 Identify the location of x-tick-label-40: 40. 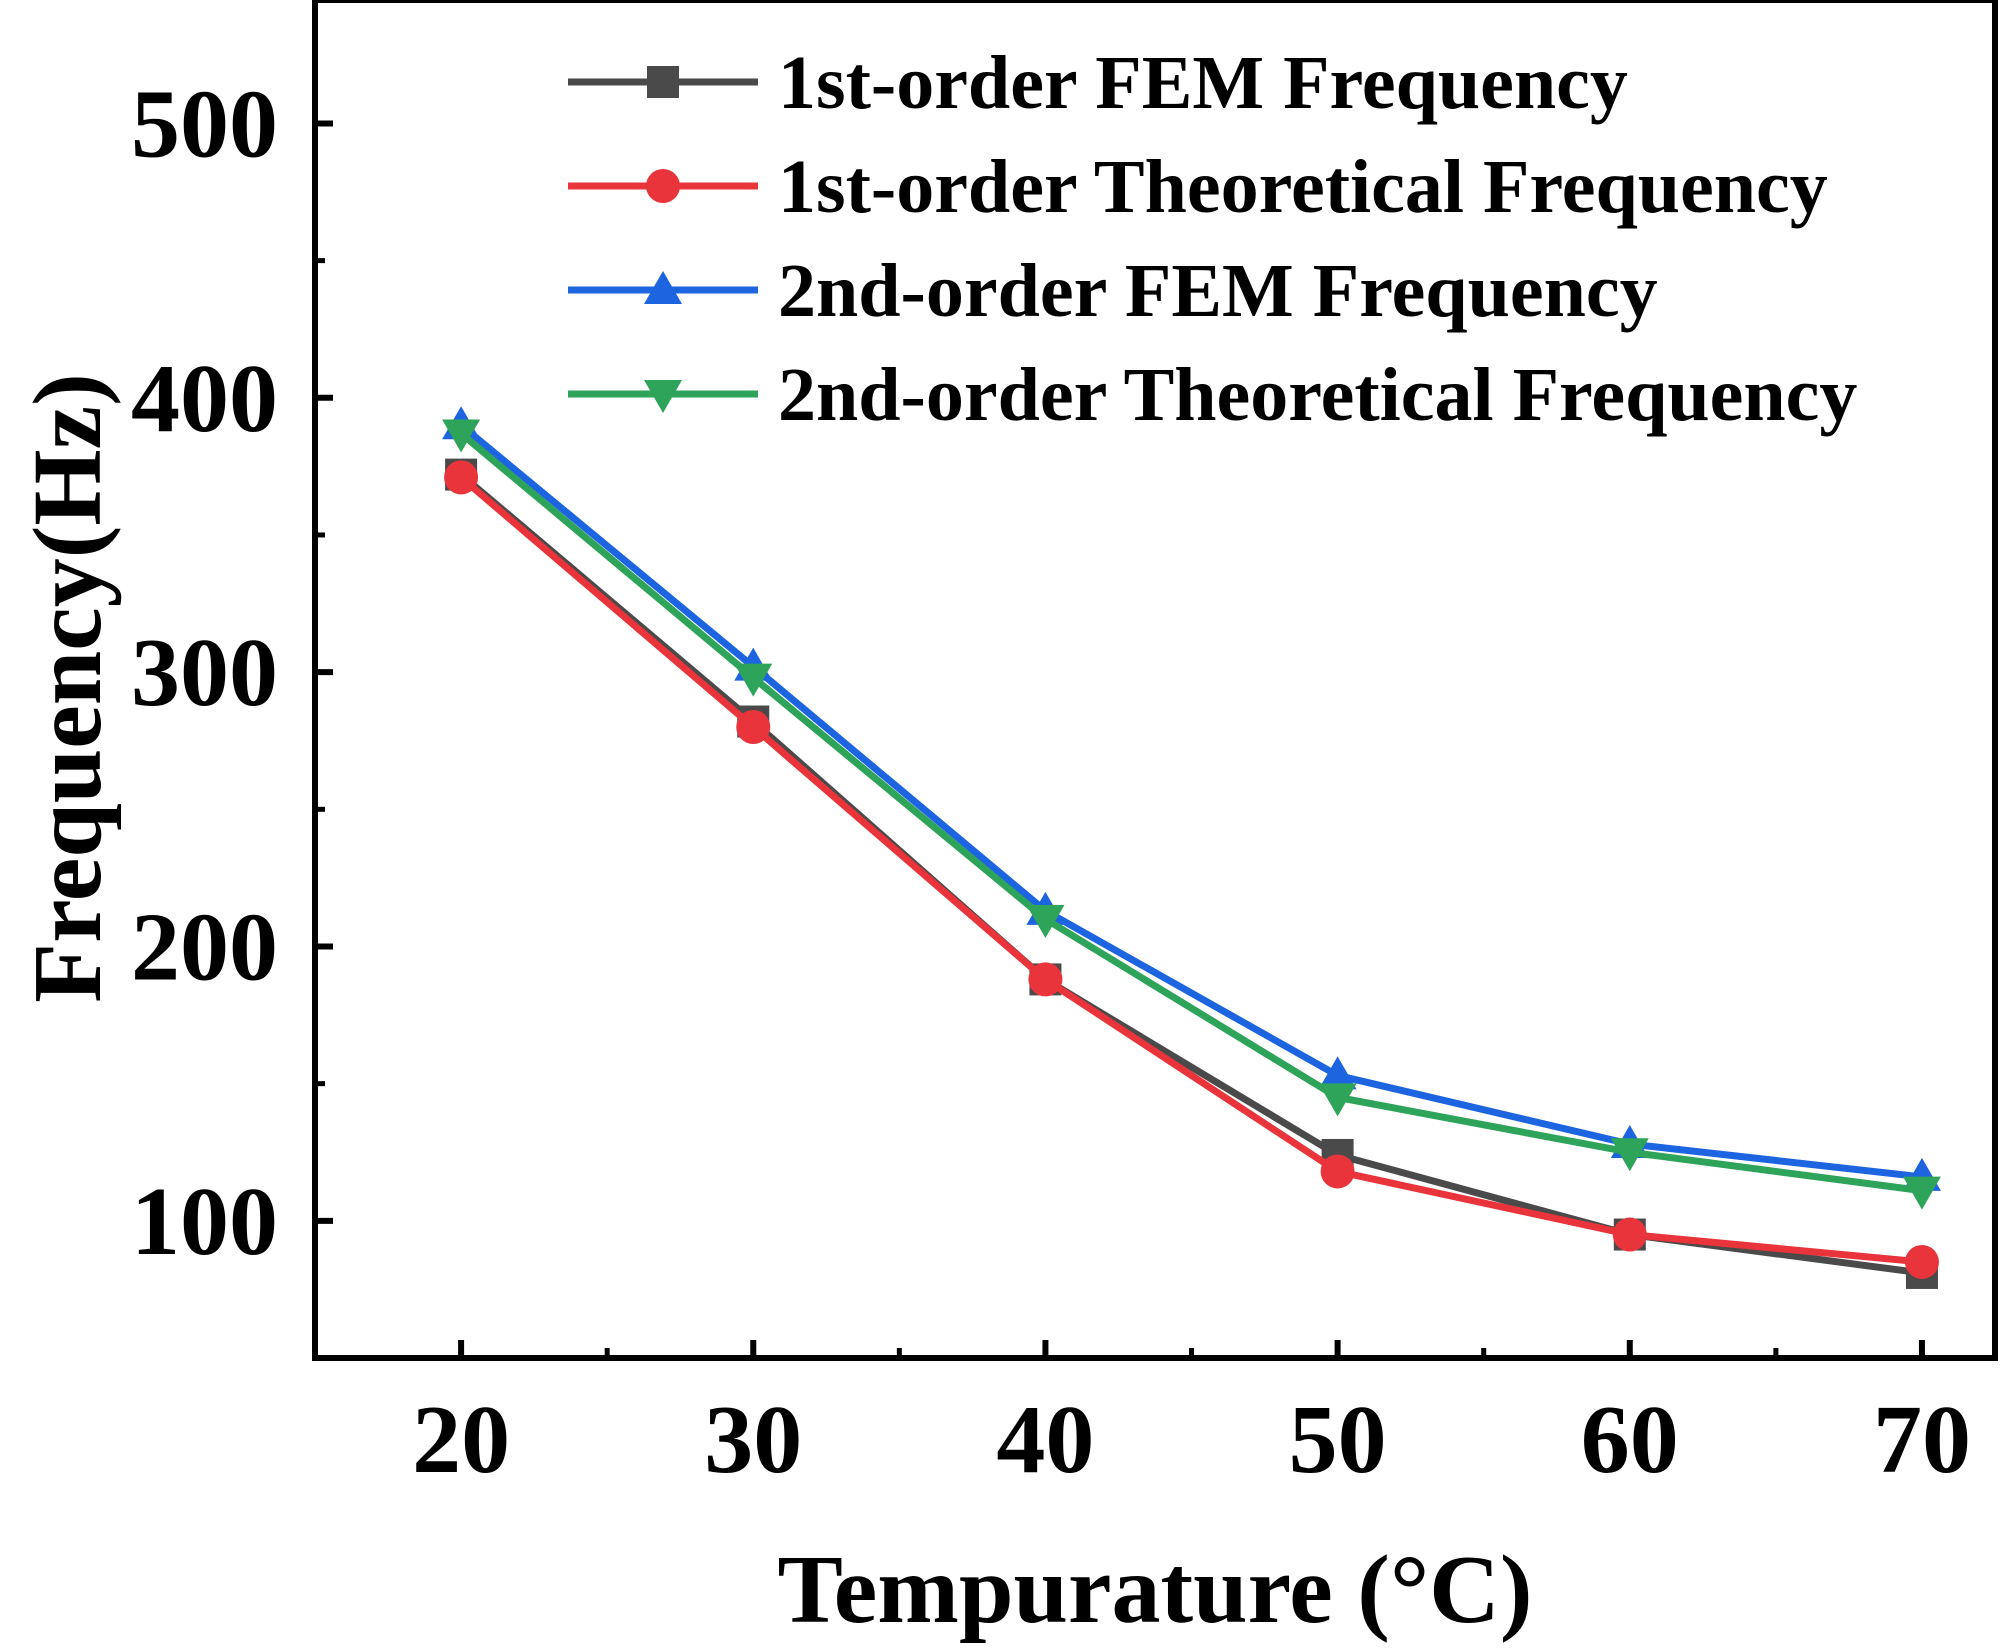
(1045, 1440).